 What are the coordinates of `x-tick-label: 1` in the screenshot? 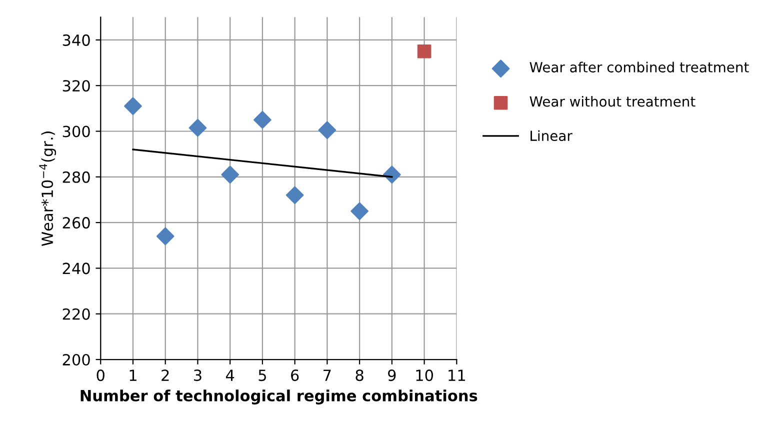 It's located at (133, 375).